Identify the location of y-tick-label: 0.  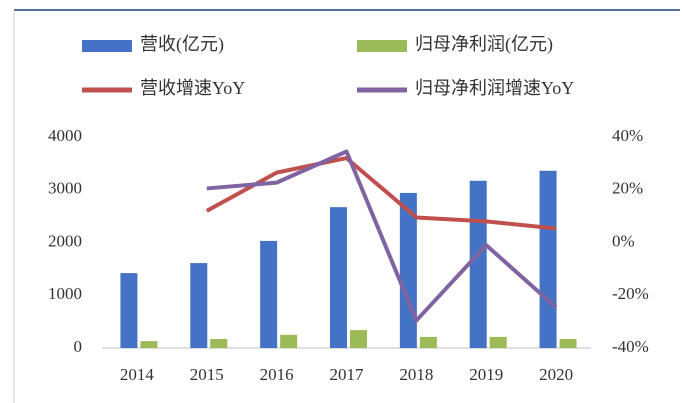
(78, 346).